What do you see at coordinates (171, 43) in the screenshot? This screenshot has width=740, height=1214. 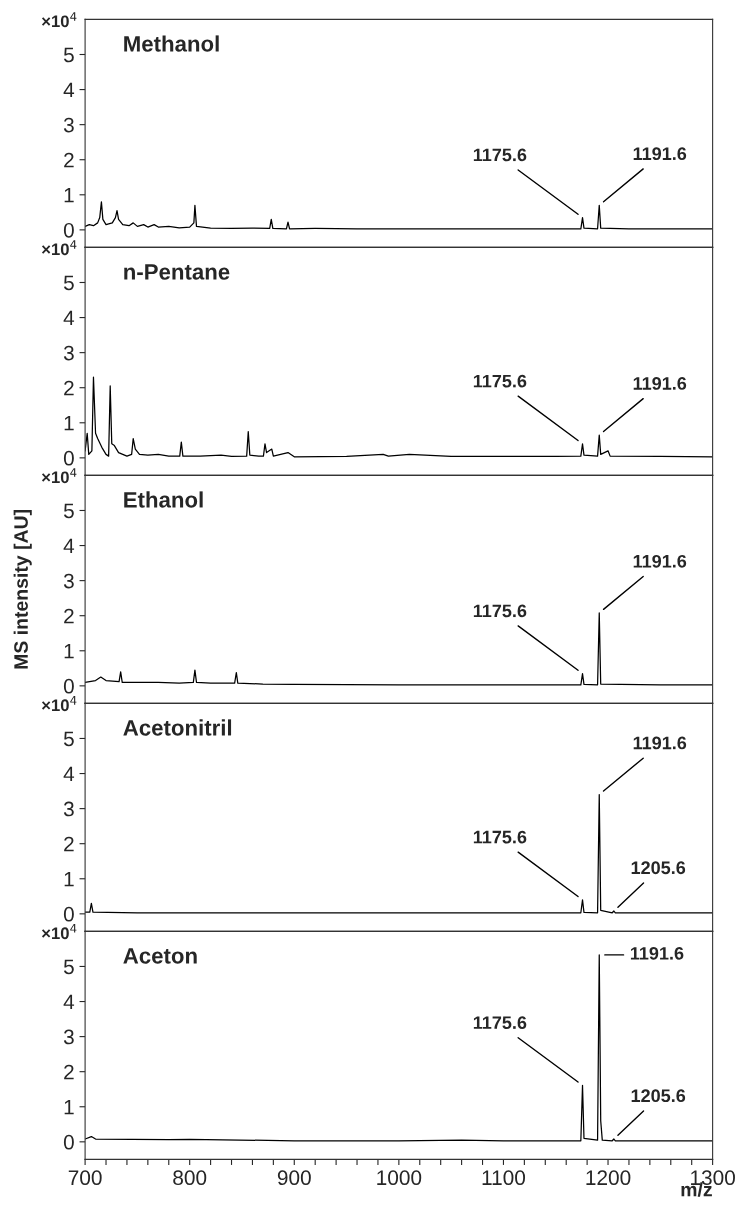 I see `text: Methanol` at bounding box center [171, 43].